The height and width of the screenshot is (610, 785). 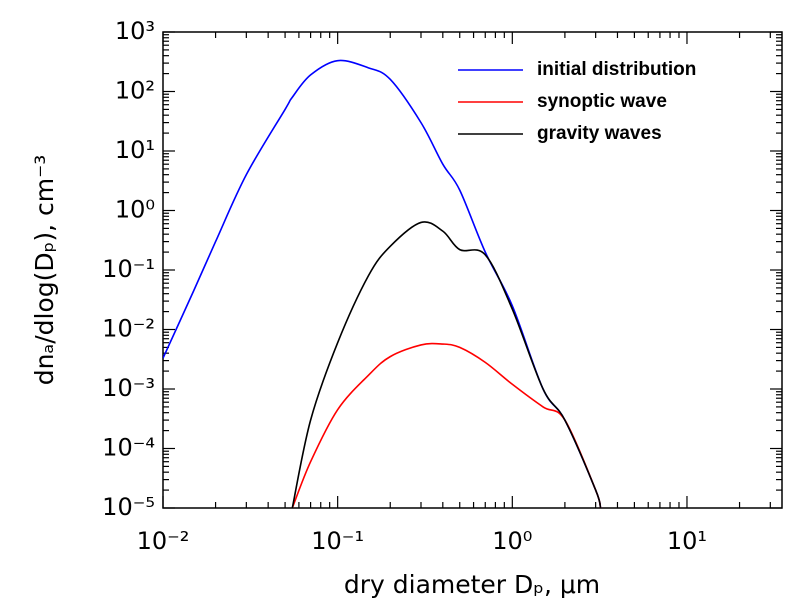 I want to click on y-axis-title: dnₐ/dlog(Dₚ), cm⁻³, so click(x=44, y=270).